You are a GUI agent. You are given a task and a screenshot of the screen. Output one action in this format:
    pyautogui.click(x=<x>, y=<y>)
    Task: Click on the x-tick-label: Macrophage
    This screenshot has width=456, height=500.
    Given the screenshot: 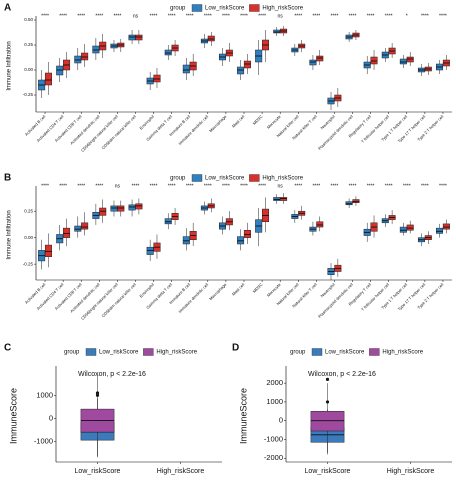 What is the action you would take?
    pyautogui.click(x=218, y=291)
    